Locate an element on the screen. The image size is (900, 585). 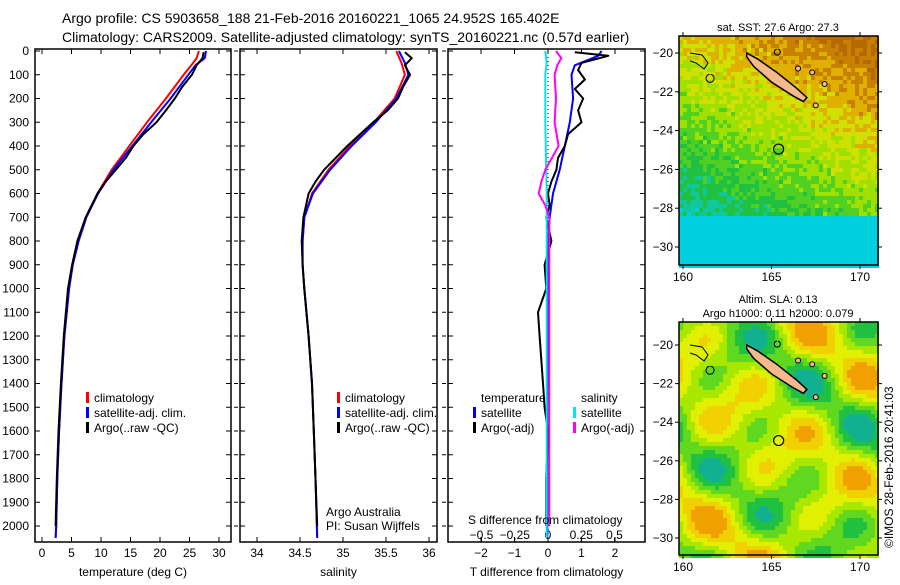
lat-tick-label: −28 is located at coordinates (663, 208).